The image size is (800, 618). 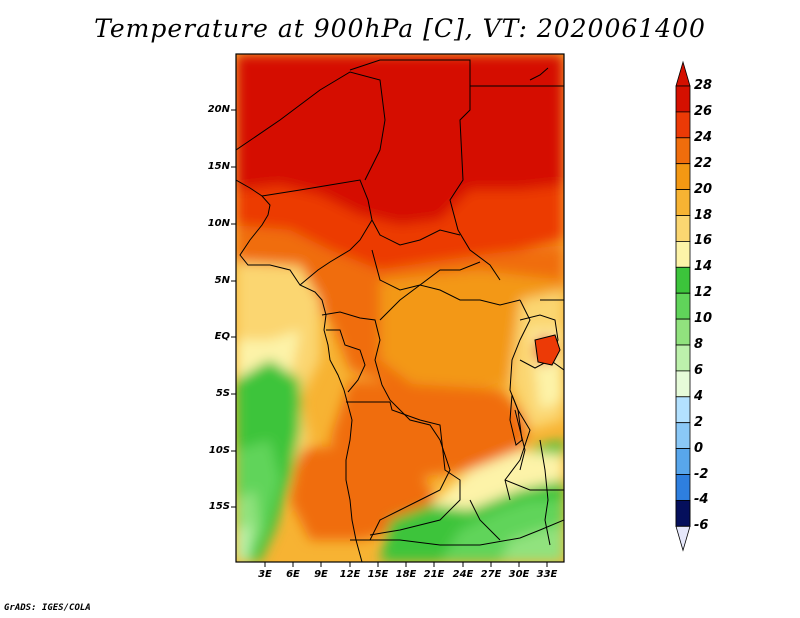 I want to click on lat-label-15s: 15S, so click(x=219, y=506).